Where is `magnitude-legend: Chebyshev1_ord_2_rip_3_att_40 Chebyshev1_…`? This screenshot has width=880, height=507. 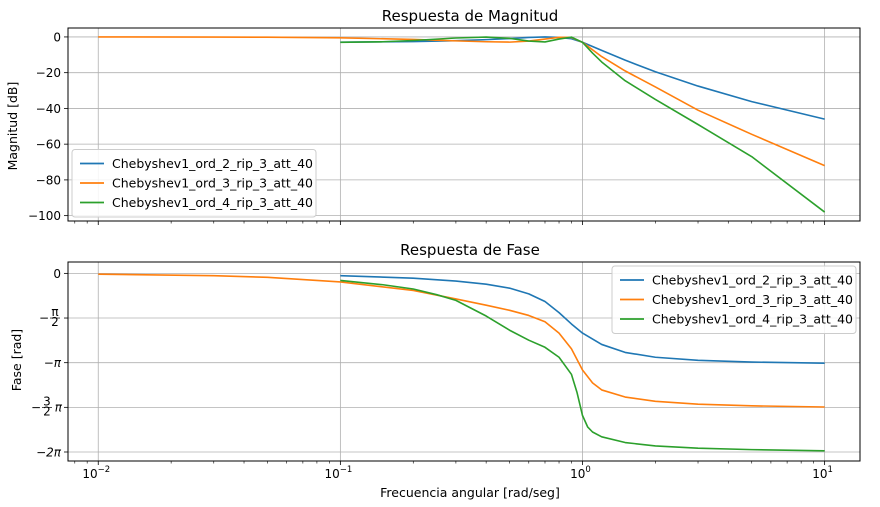 magnitude-legend: Chebyshev1_ord_2_rip_3_att_40 Chebyshev1_… is located at coordinates (194, 183).